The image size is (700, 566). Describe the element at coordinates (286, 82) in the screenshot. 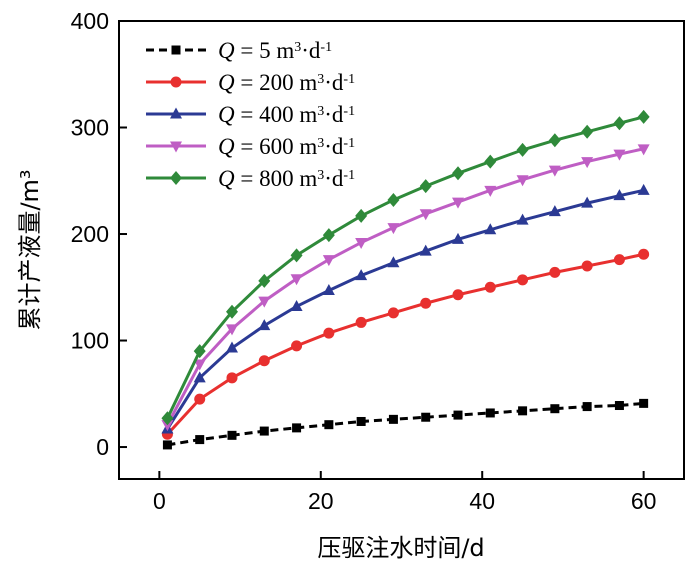

I see `legend-label: Q = 200 m3·d-1` at that location.